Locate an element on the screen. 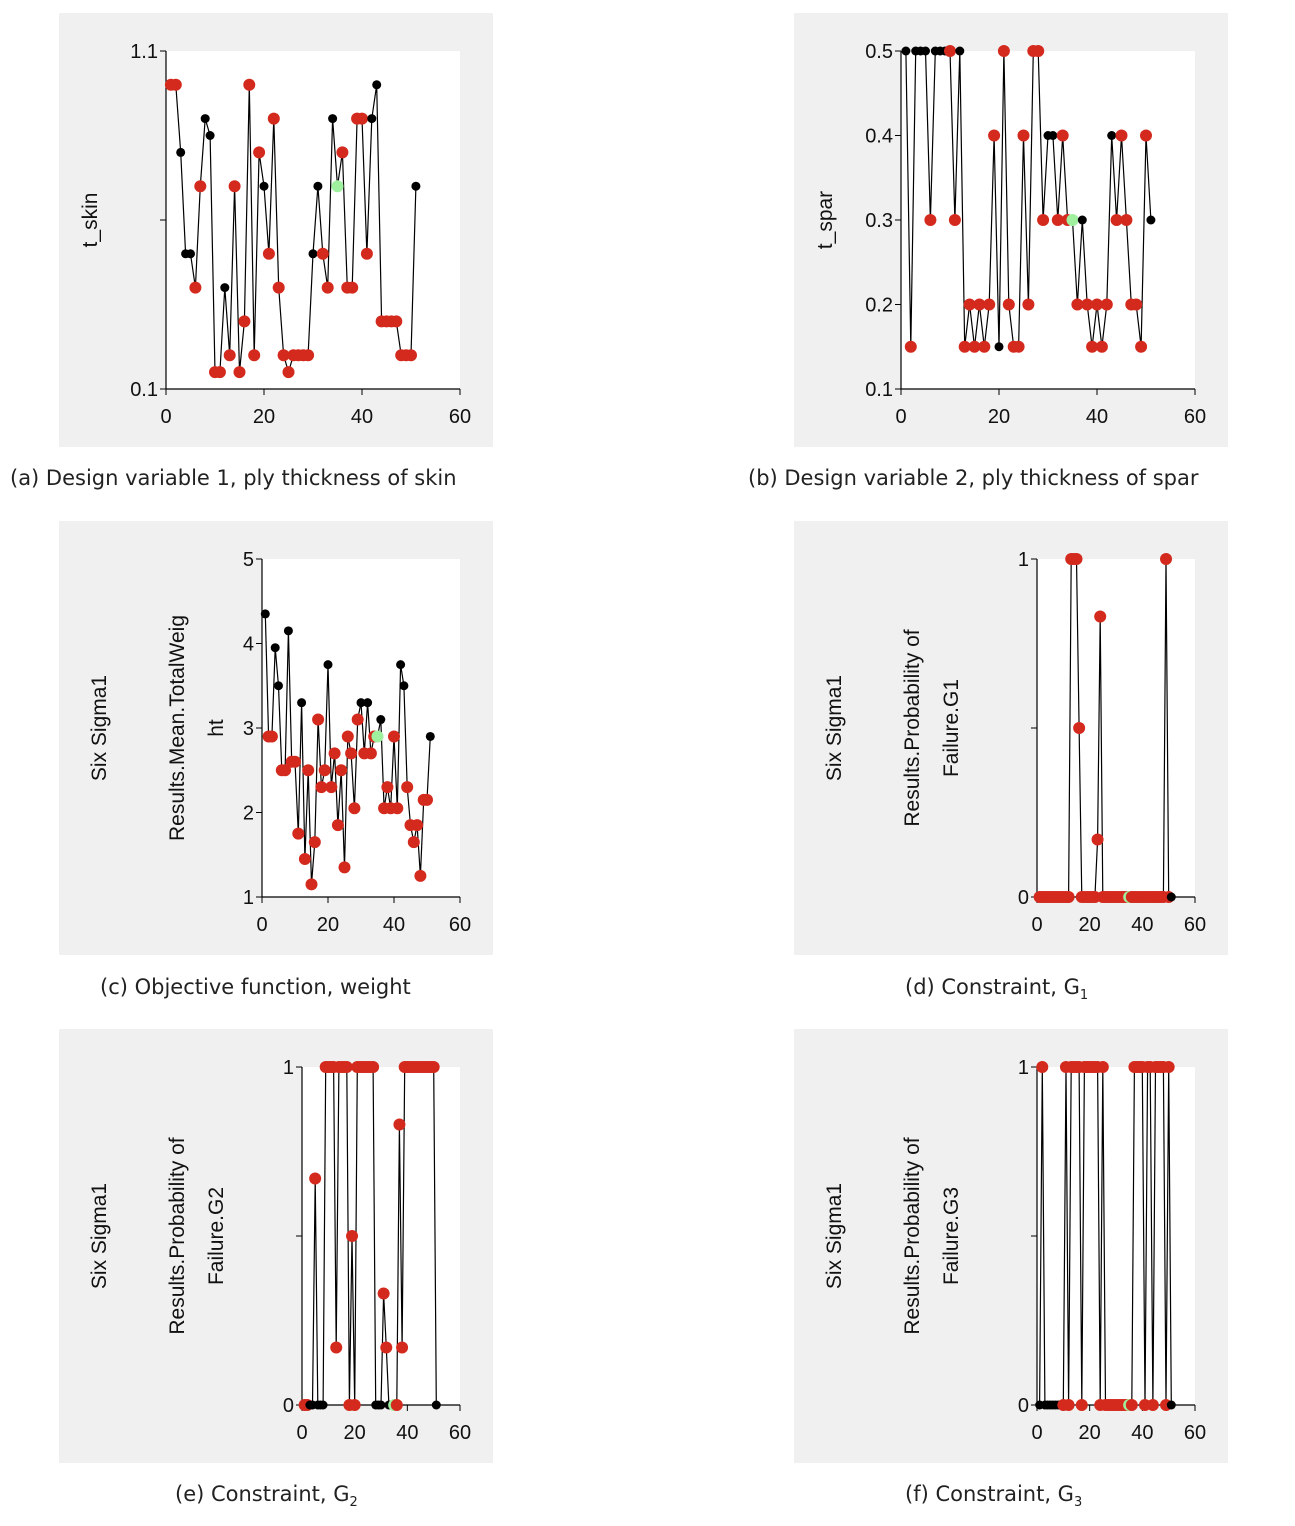  y-tick-label: 5 is located at coordinates (248, 560).